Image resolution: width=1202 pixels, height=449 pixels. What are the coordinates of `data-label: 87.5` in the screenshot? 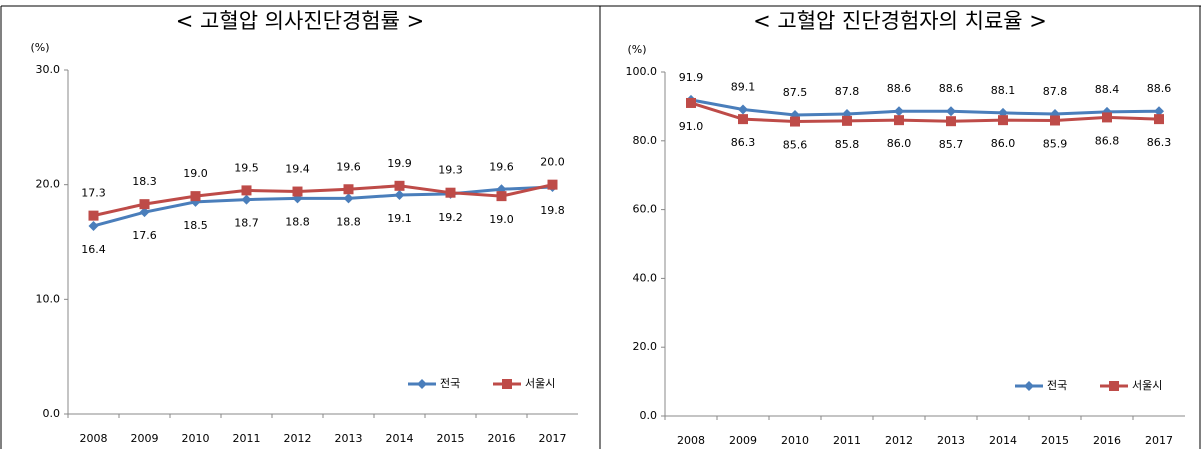 It's located at (795, 92).